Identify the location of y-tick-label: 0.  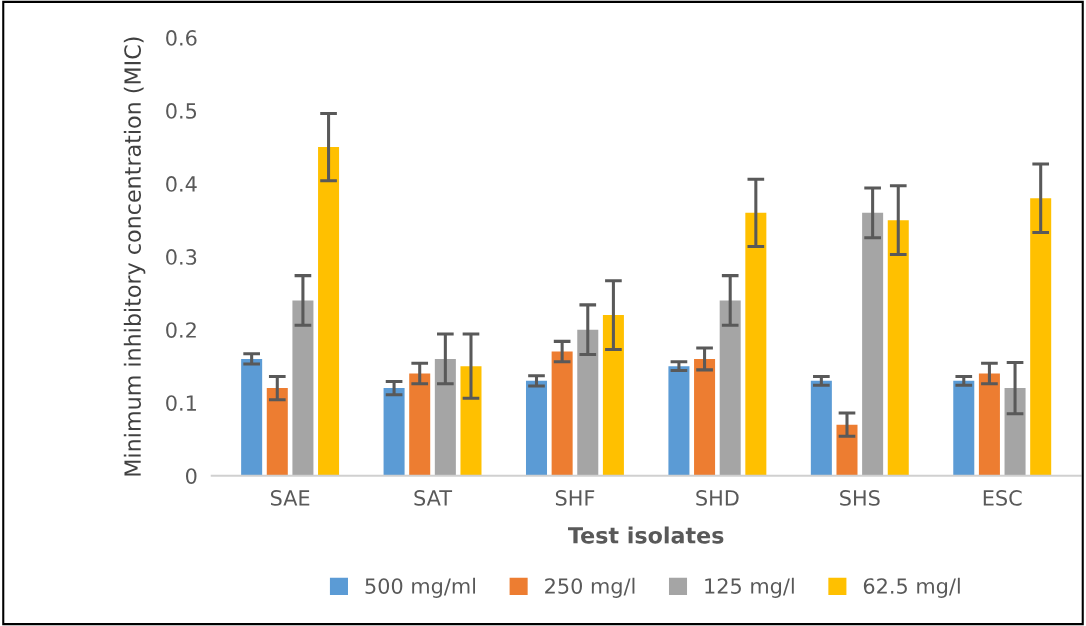
(191, 476).